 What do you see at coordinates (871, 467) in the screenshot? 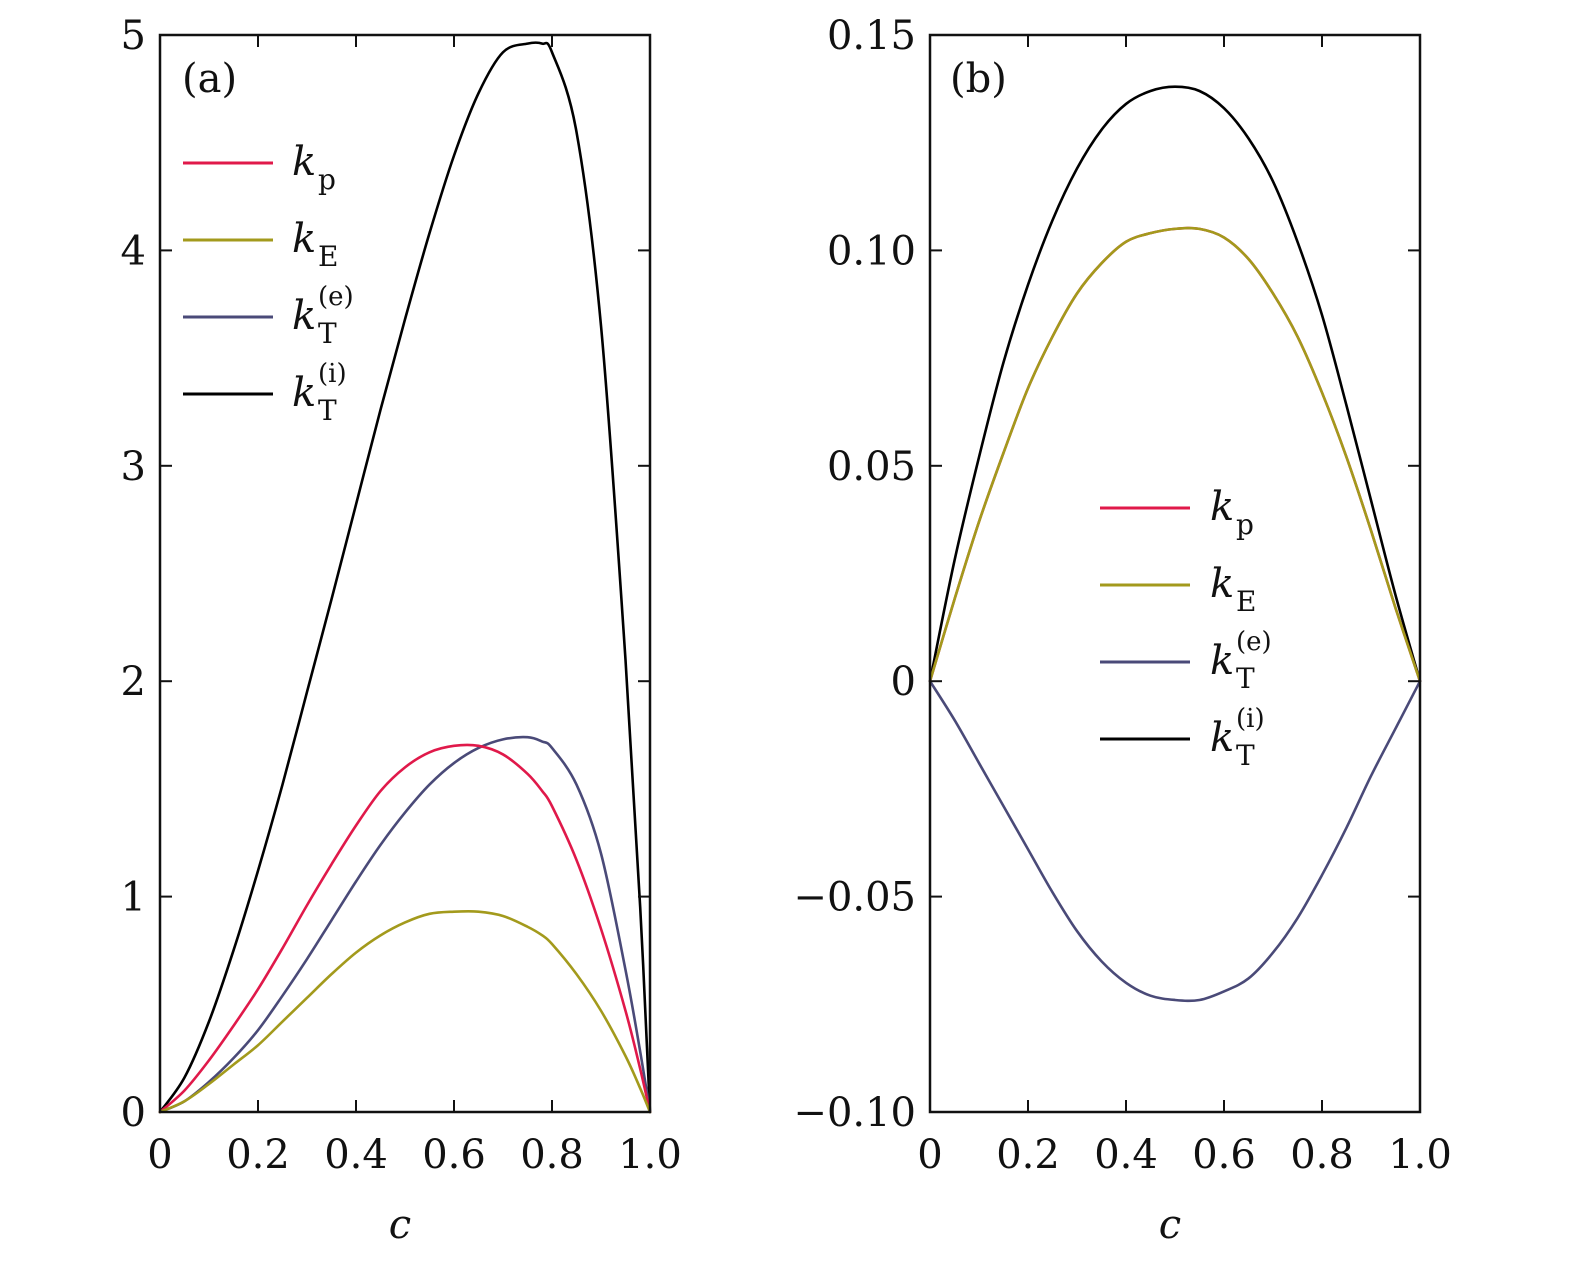
I see `y-tick-label: 0.05` at bounding box center [871, 467].